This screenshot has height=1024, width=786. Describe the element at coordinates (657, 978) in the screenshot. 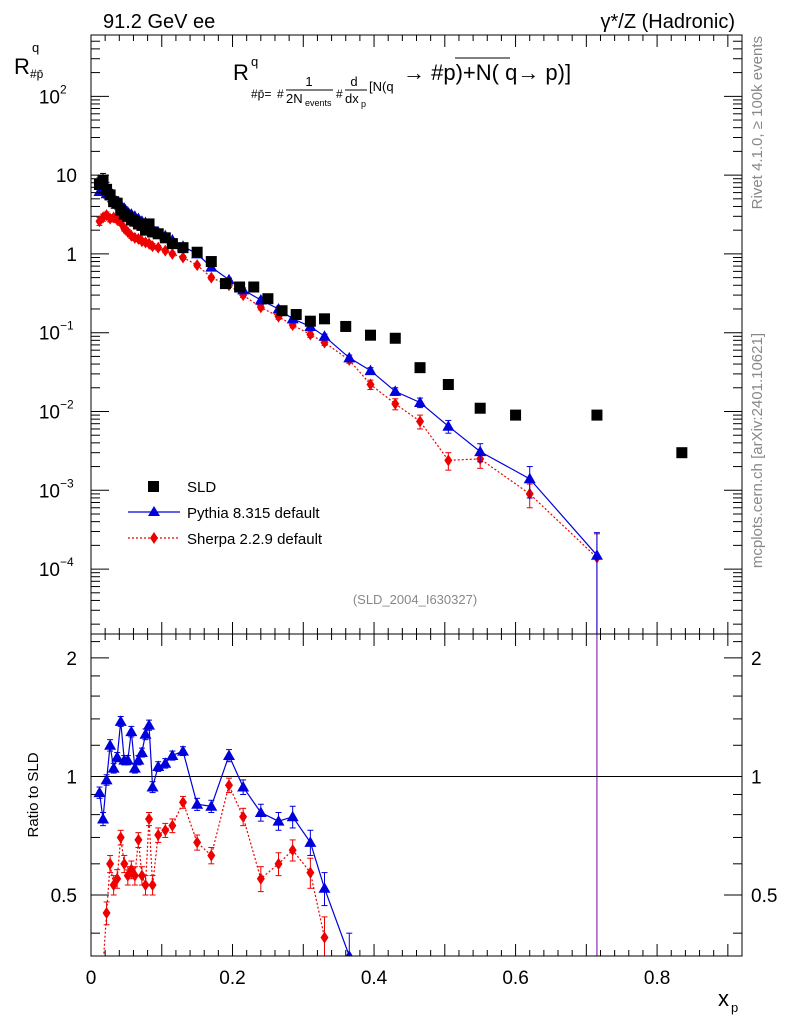

I see `x-tick-label: 0.8` at that location.